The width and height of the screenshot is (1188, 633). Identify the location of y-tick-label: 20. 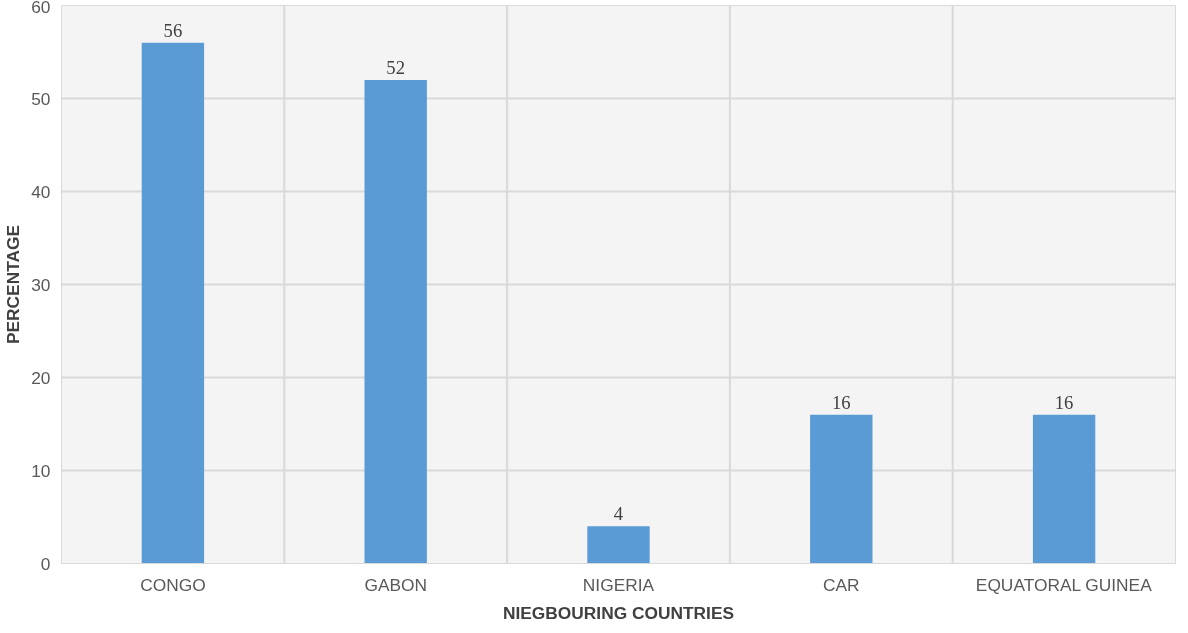
(41, 377).